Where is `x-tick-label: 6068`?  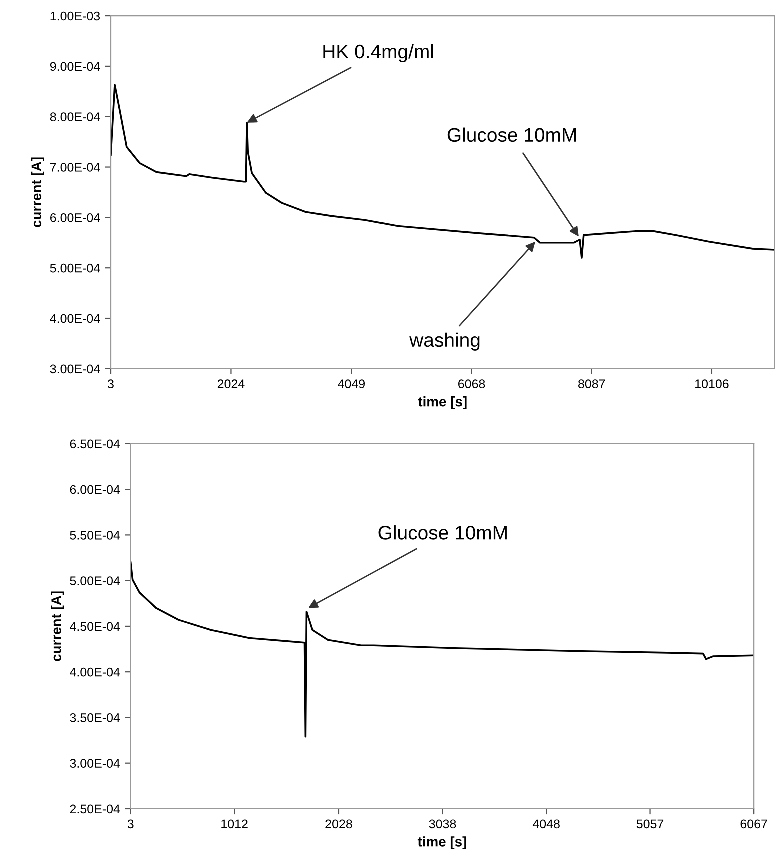
x-tick-label: 6068 is located at coordinates (472, 384).